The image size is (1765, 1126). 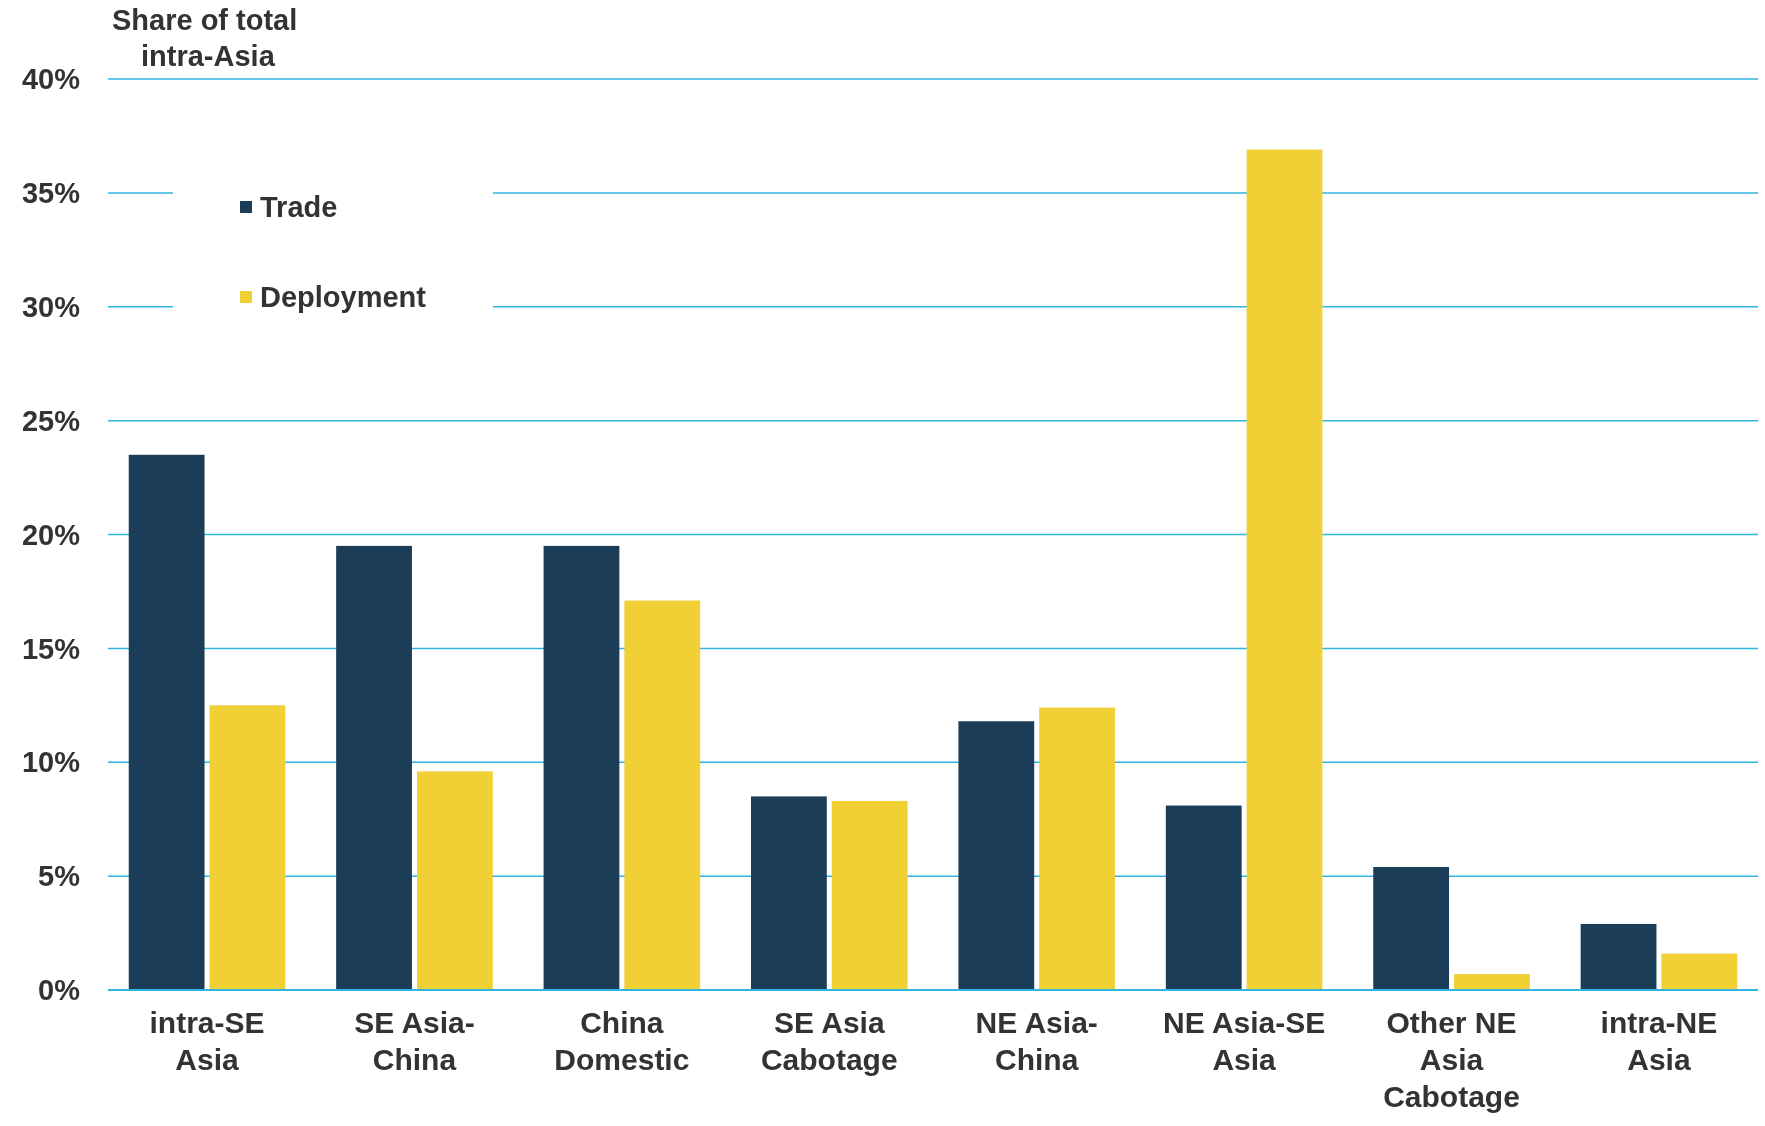 What do you see at coordinates (207, 1041) in the screenshot?
I see `x-tick-label: intra-SE Asia` at bounding box center [207, 1041].